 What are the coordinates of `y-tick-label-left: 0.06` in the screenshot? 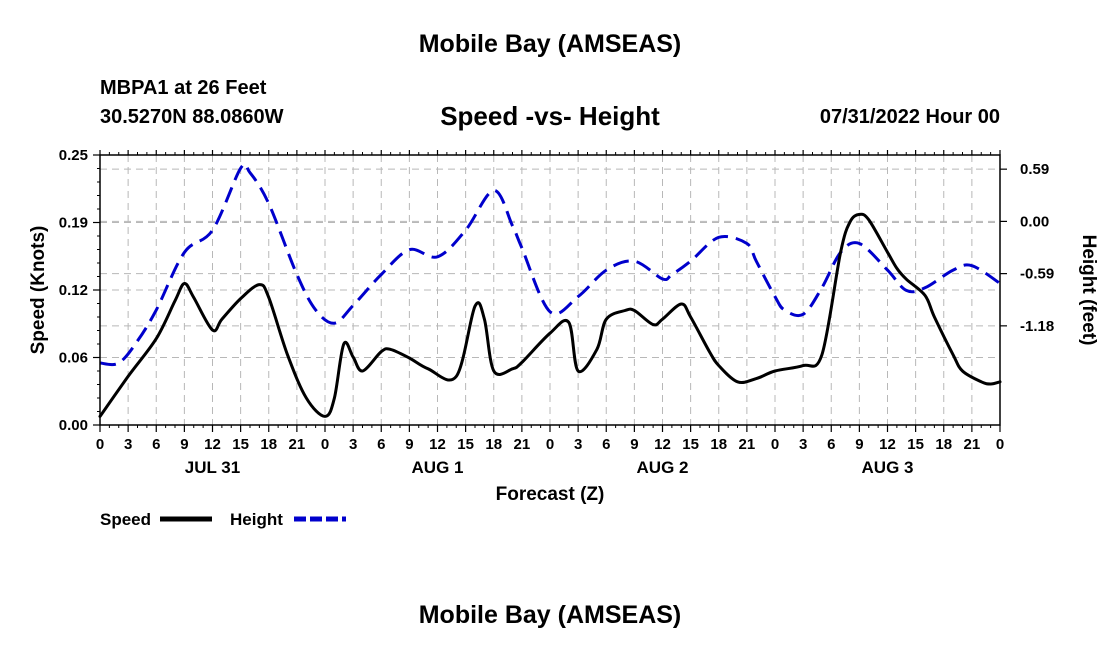 It's located at (73, 358).